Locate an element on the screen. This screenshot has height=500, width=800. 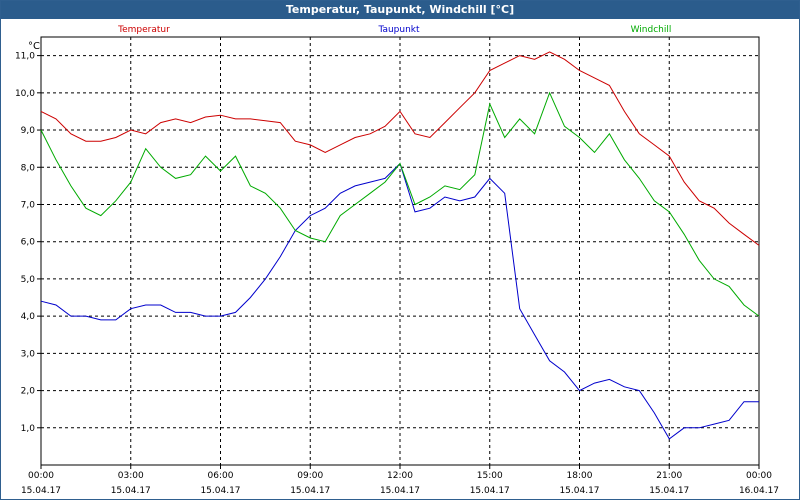
x-tick-time-label: 12:00 is located at coordinates (400, 476).